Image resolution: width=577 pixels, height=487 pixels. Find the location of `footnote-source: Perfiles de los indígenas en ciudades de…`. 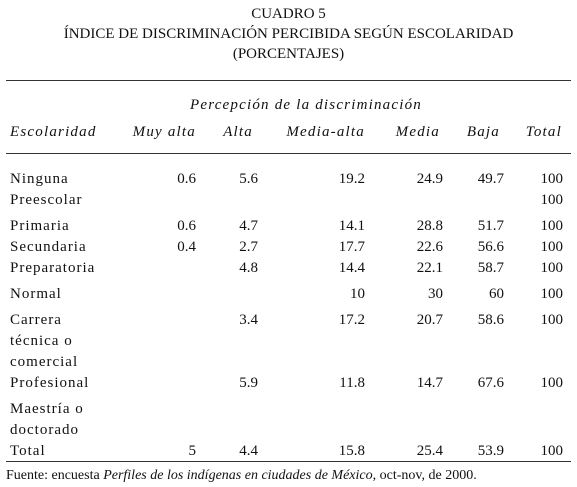

footnote-source: Perfiles de los indígenas en ciudades de… is located at coordinates (238, 475).